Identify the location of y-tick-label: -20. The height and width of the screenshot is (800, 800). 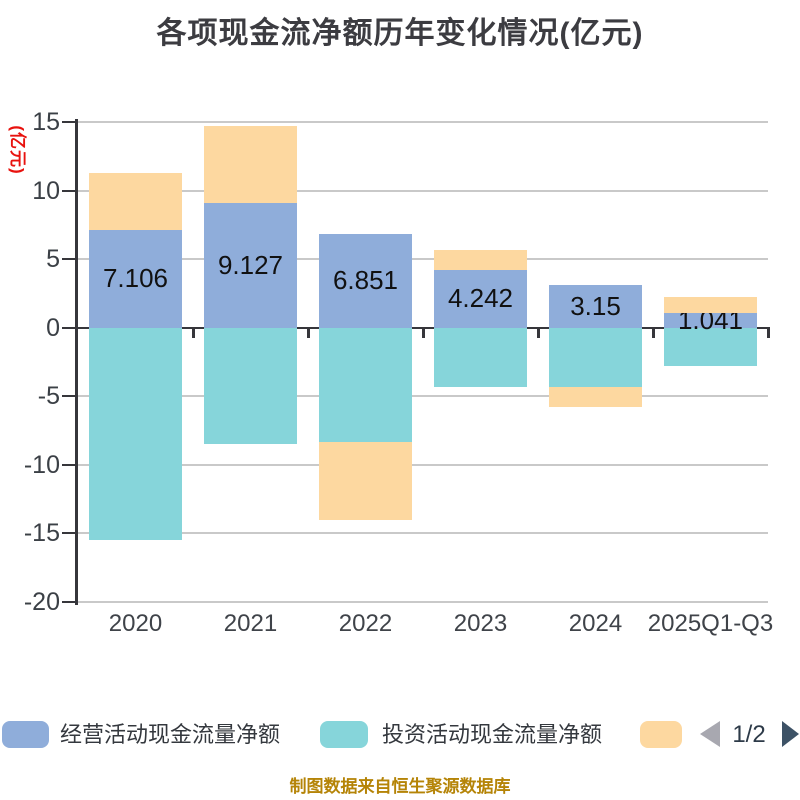
(41, 602).